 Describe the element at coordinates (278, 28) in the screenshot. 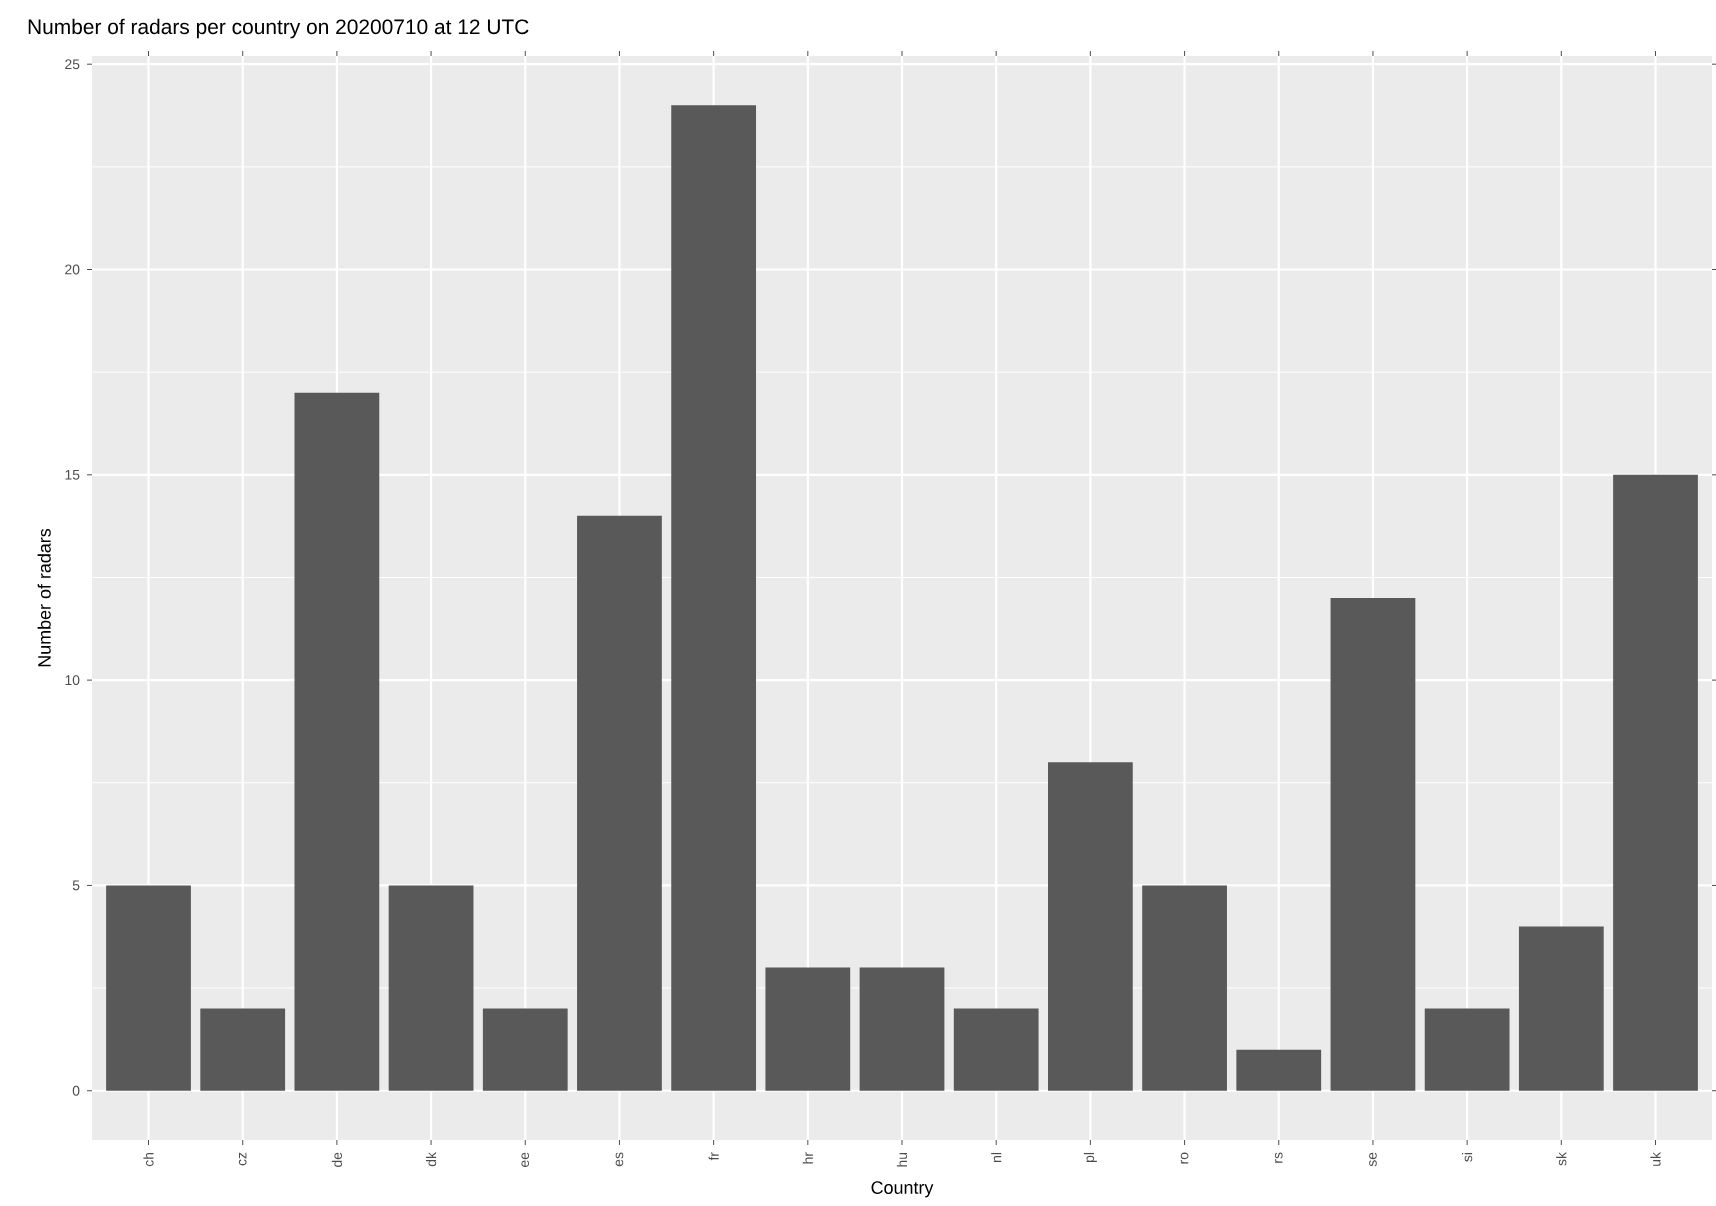

I see `chart-title: Number of radars per country on 20200710 at 12 UTC` at that location.